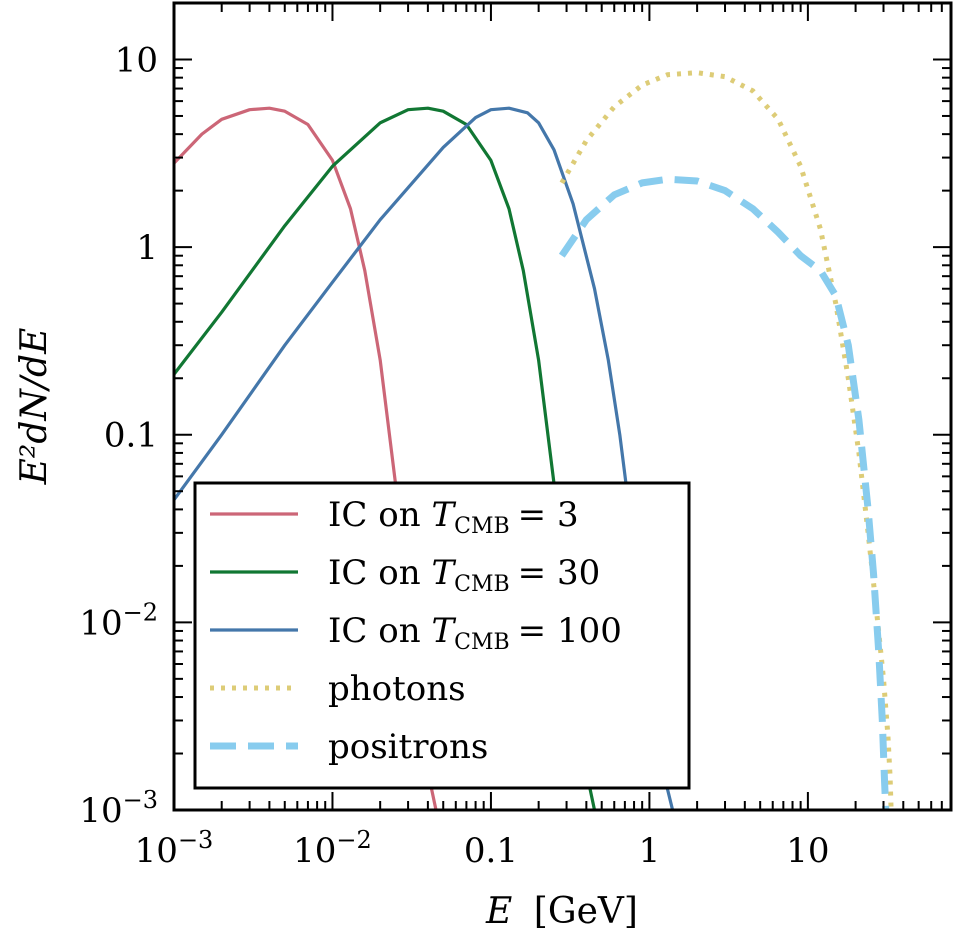 Image resolution: width=956 pixels, height=938 pixels. I want to click on x-axis-label-var: E, so click(498, 911).